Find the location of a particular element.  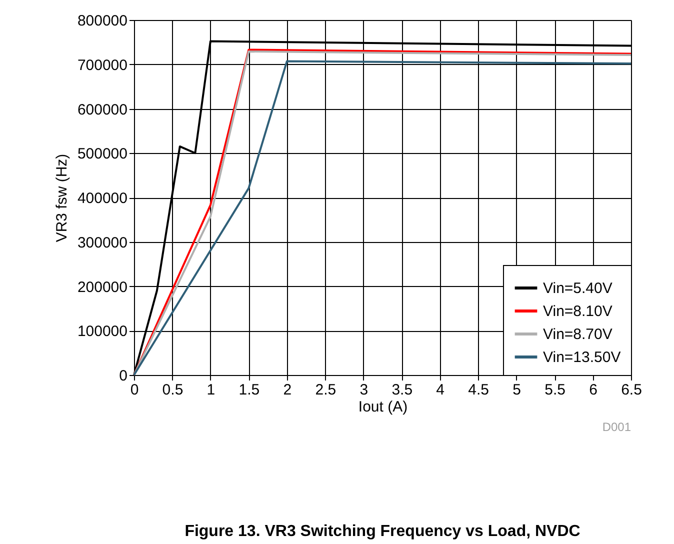

legend-label: Vin=13.50V is located at coordinates (582, 357).